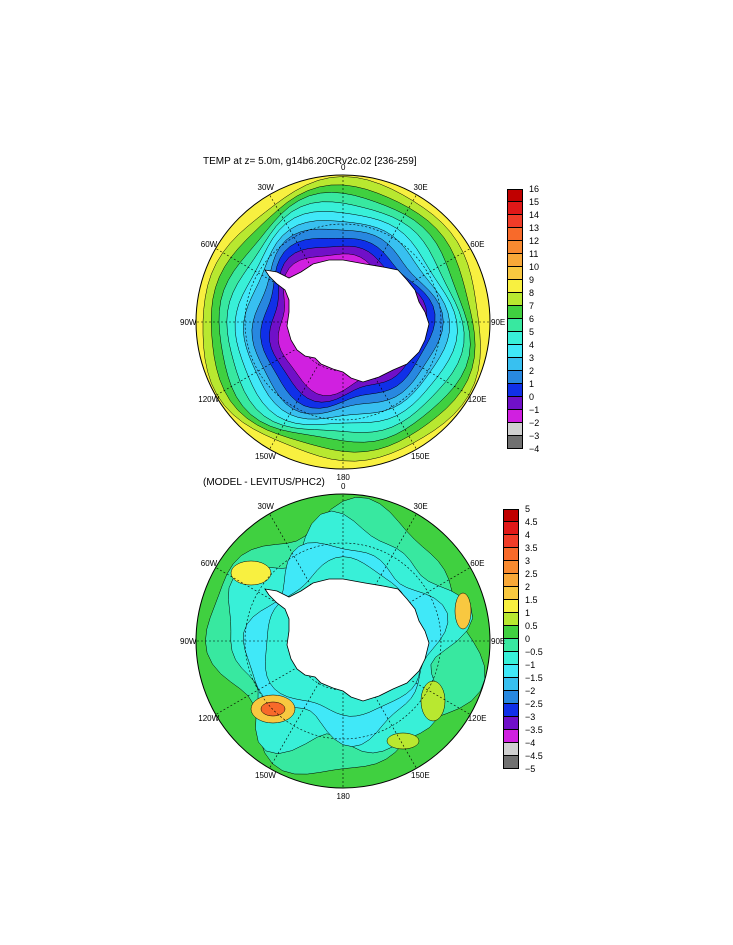  What do you see at coordinates (532, 319) in the screenshot?
I see `top-colorbar-label: 6` at bounding box center [532, 319].